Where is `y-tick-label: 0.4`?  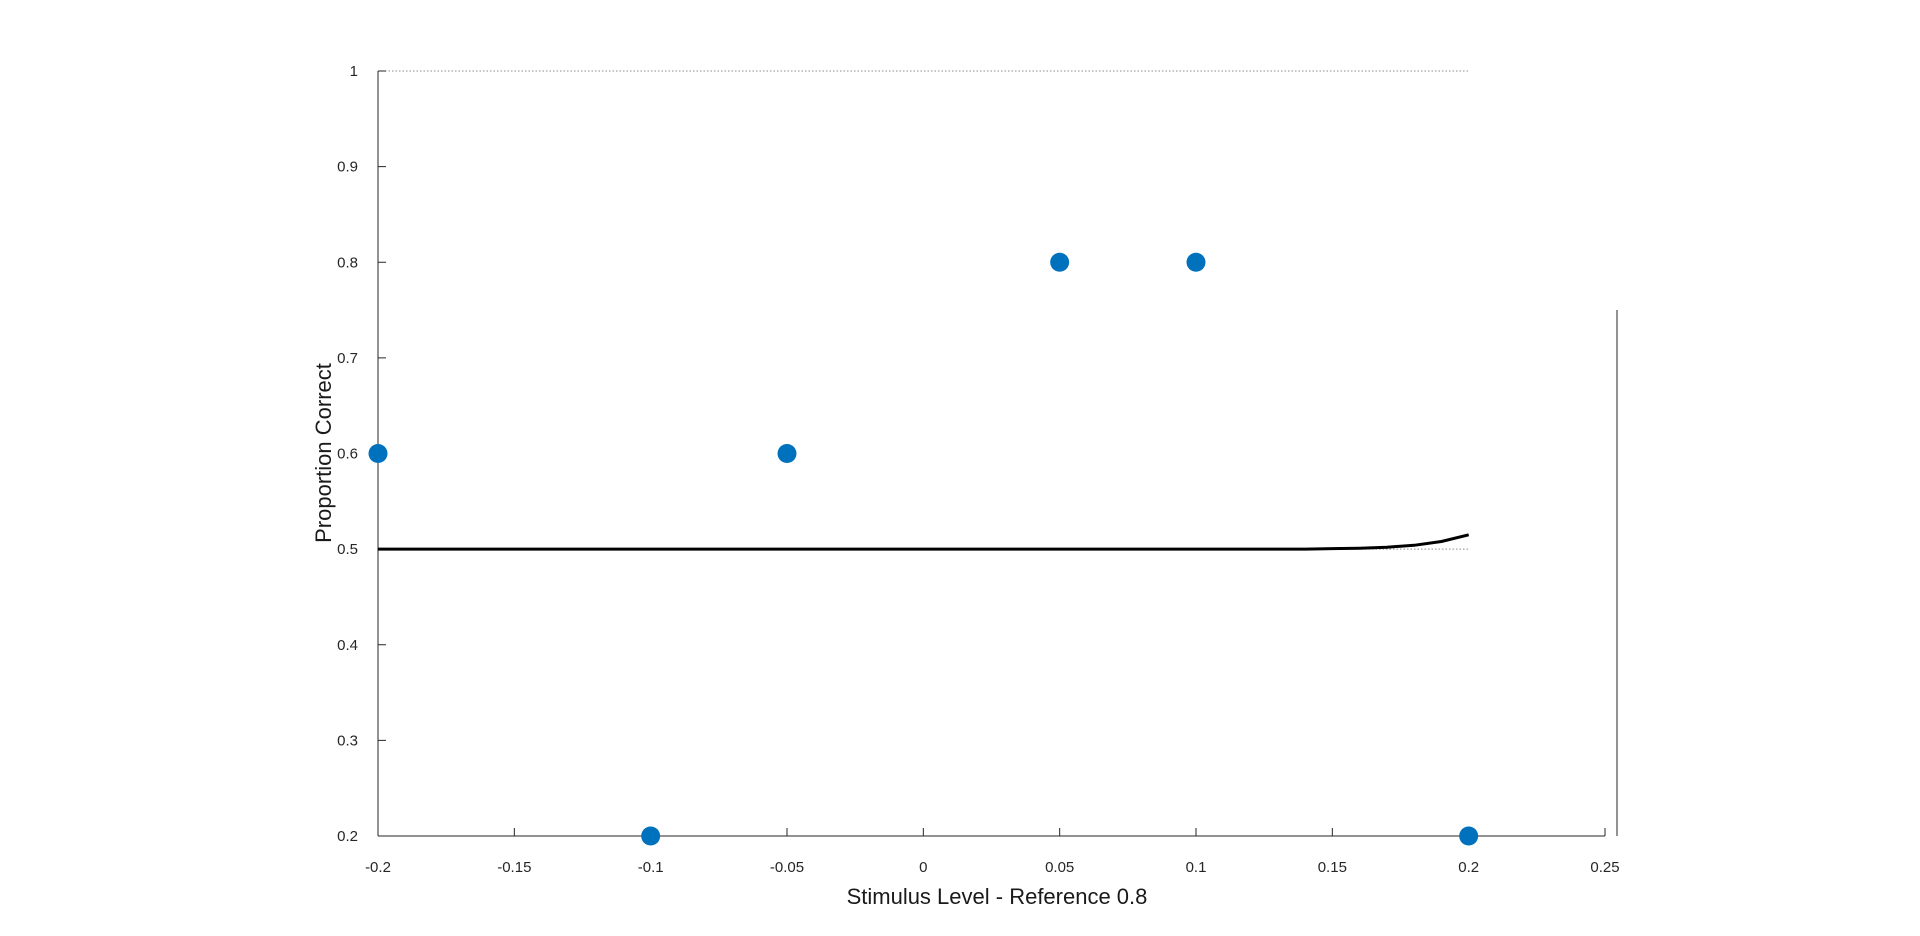 y-tick-label: 0.4 is located at coordinates (347, 645).